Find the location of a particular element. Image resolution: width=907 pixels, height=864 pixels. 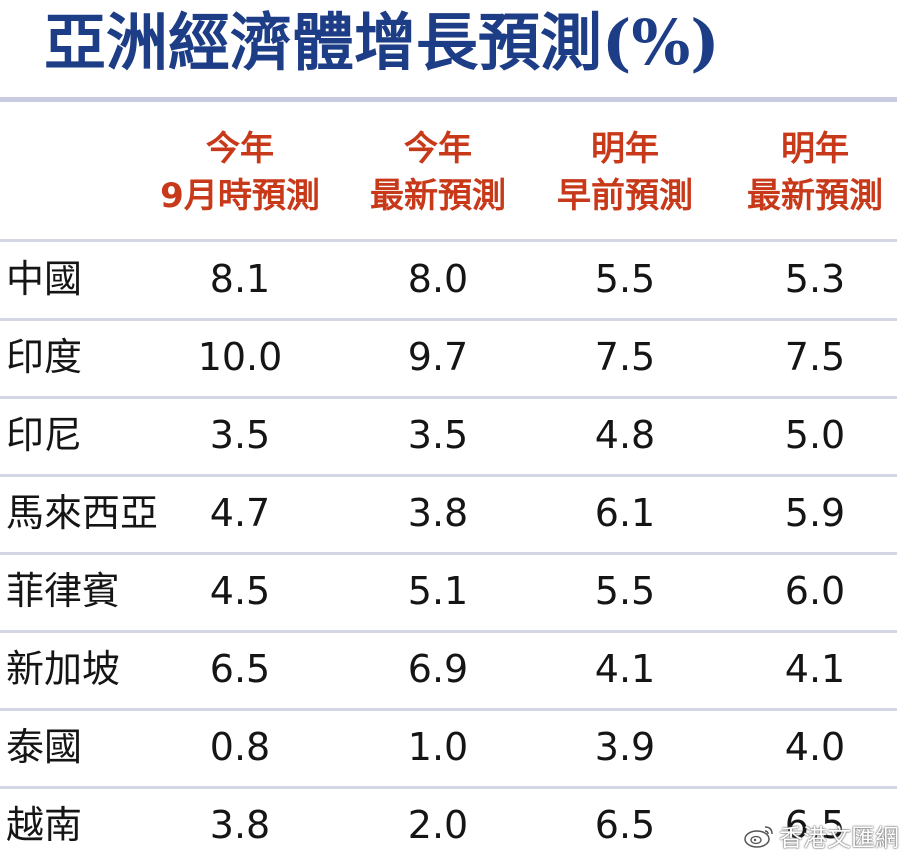

value-cell: 4.8 is located at coordinates (625, 435).